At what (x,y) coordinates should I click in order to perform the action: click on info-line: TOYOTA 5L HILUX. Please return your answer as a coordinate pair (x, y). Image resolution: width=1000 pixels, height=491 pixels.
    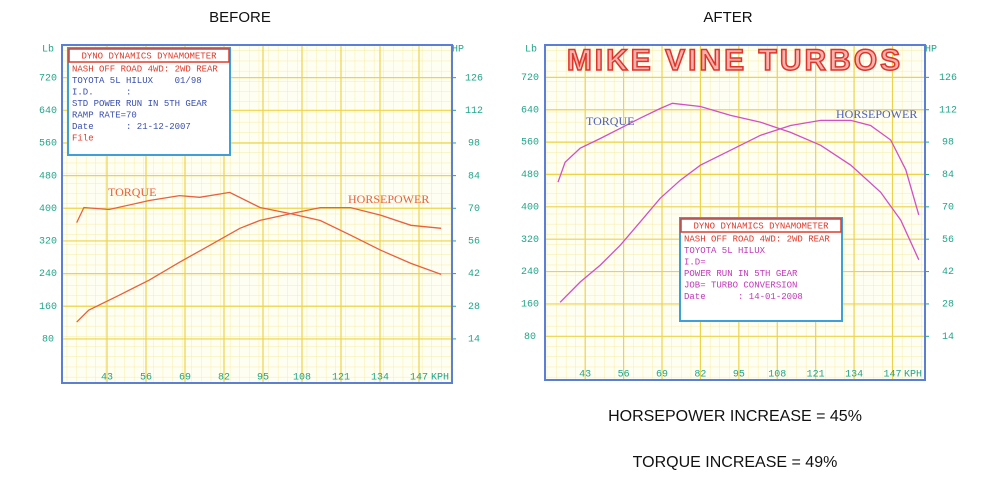
    Looking at the image, I should click on (725, 251).